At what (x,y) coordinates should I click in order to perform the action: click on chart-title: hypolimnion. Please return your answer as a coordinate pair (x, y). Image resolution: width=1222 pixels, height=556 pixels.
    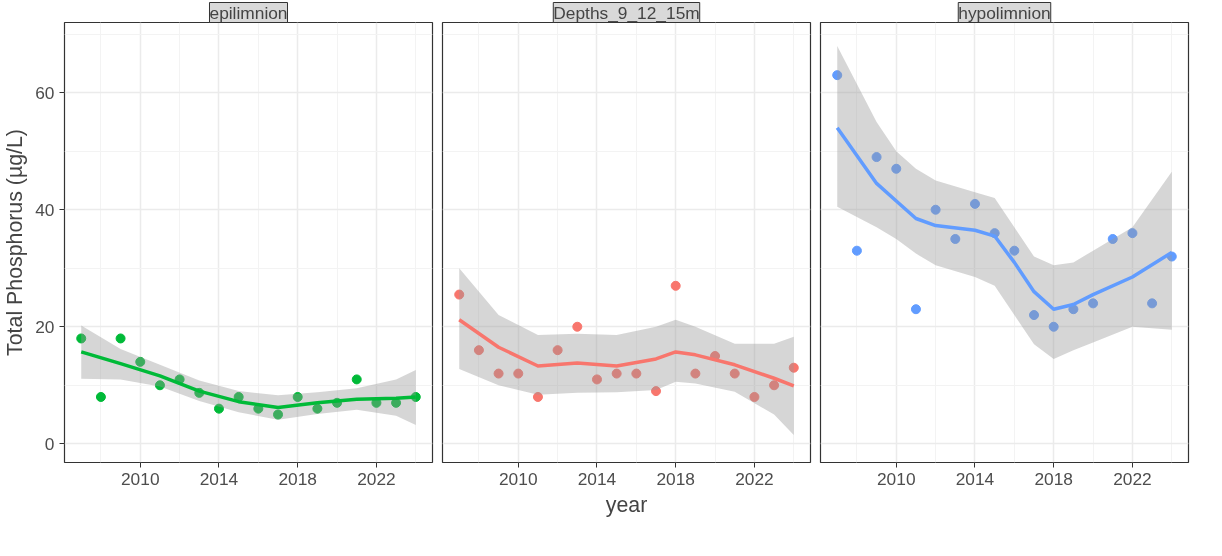
    Looking at the image, I should click on (1004, 12).